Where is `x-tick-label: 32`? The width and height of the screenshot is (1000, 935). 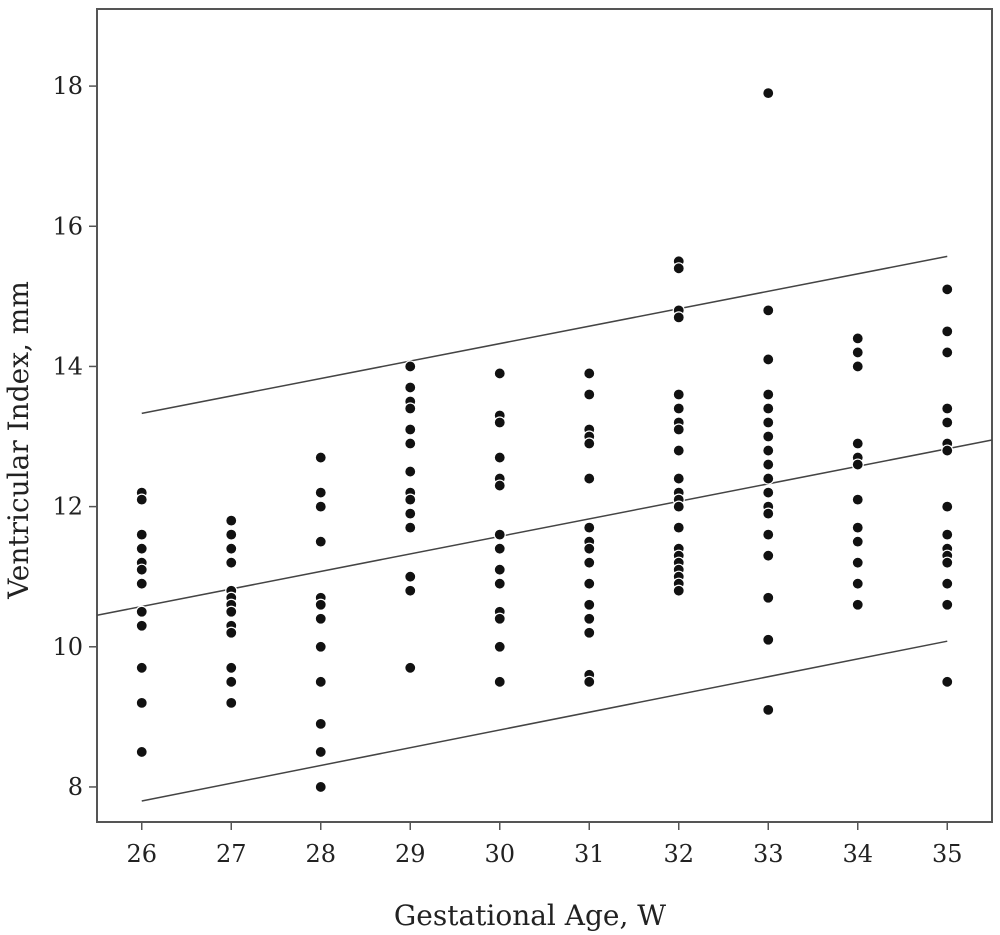
x-tick-label: 32 is located at coordinates (678, 854).